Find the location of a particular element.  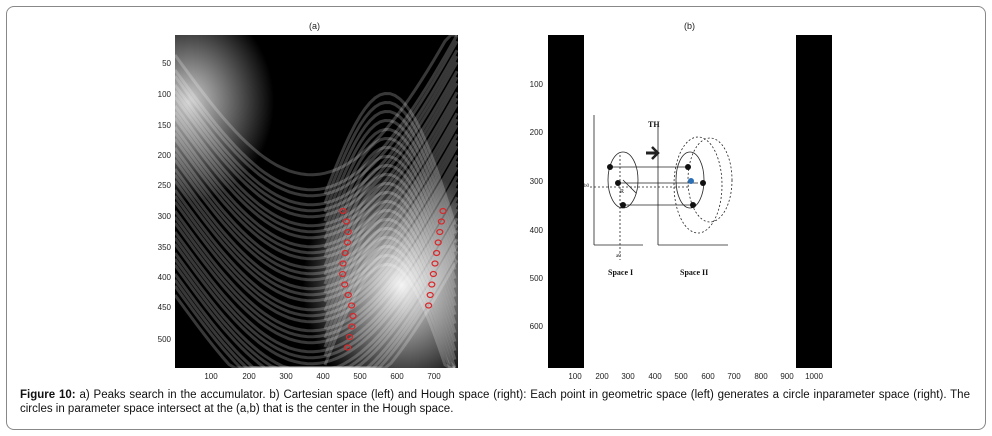

space2-label: Space II is located at coordinates (694, 272).